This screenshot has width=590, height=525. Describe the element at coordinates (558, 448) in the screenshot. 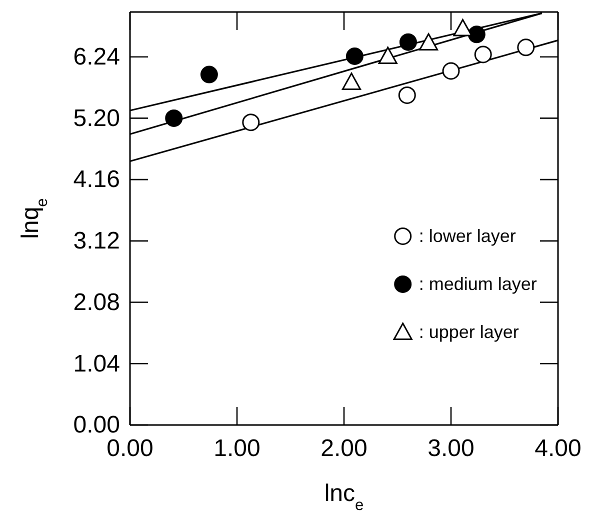

I see `x-tick-label: 4.00` at that location.